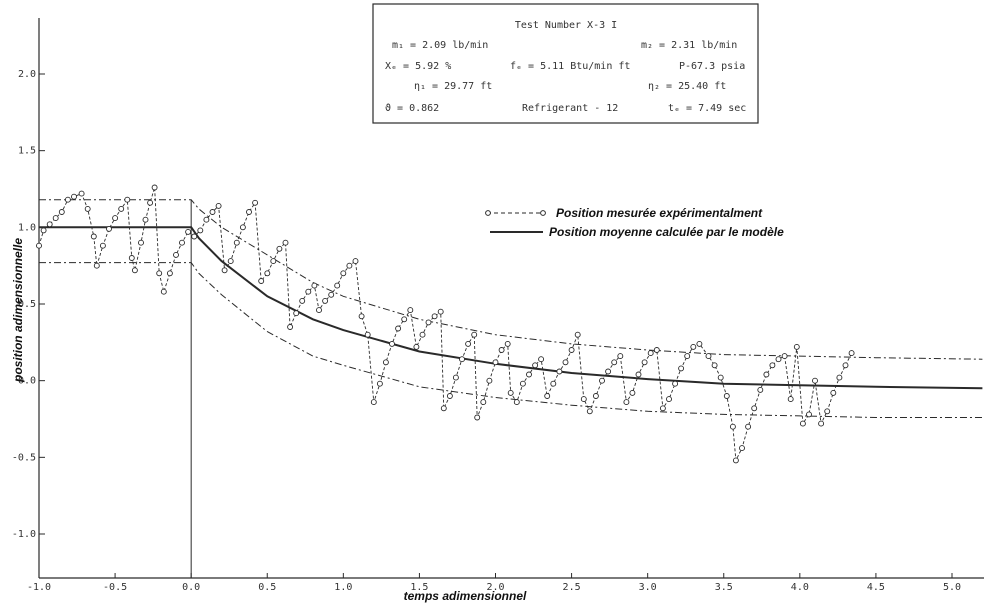 This screenshot has width=984, height=605. I want to click on y-tick-label: -1.0, so click(24, 534).